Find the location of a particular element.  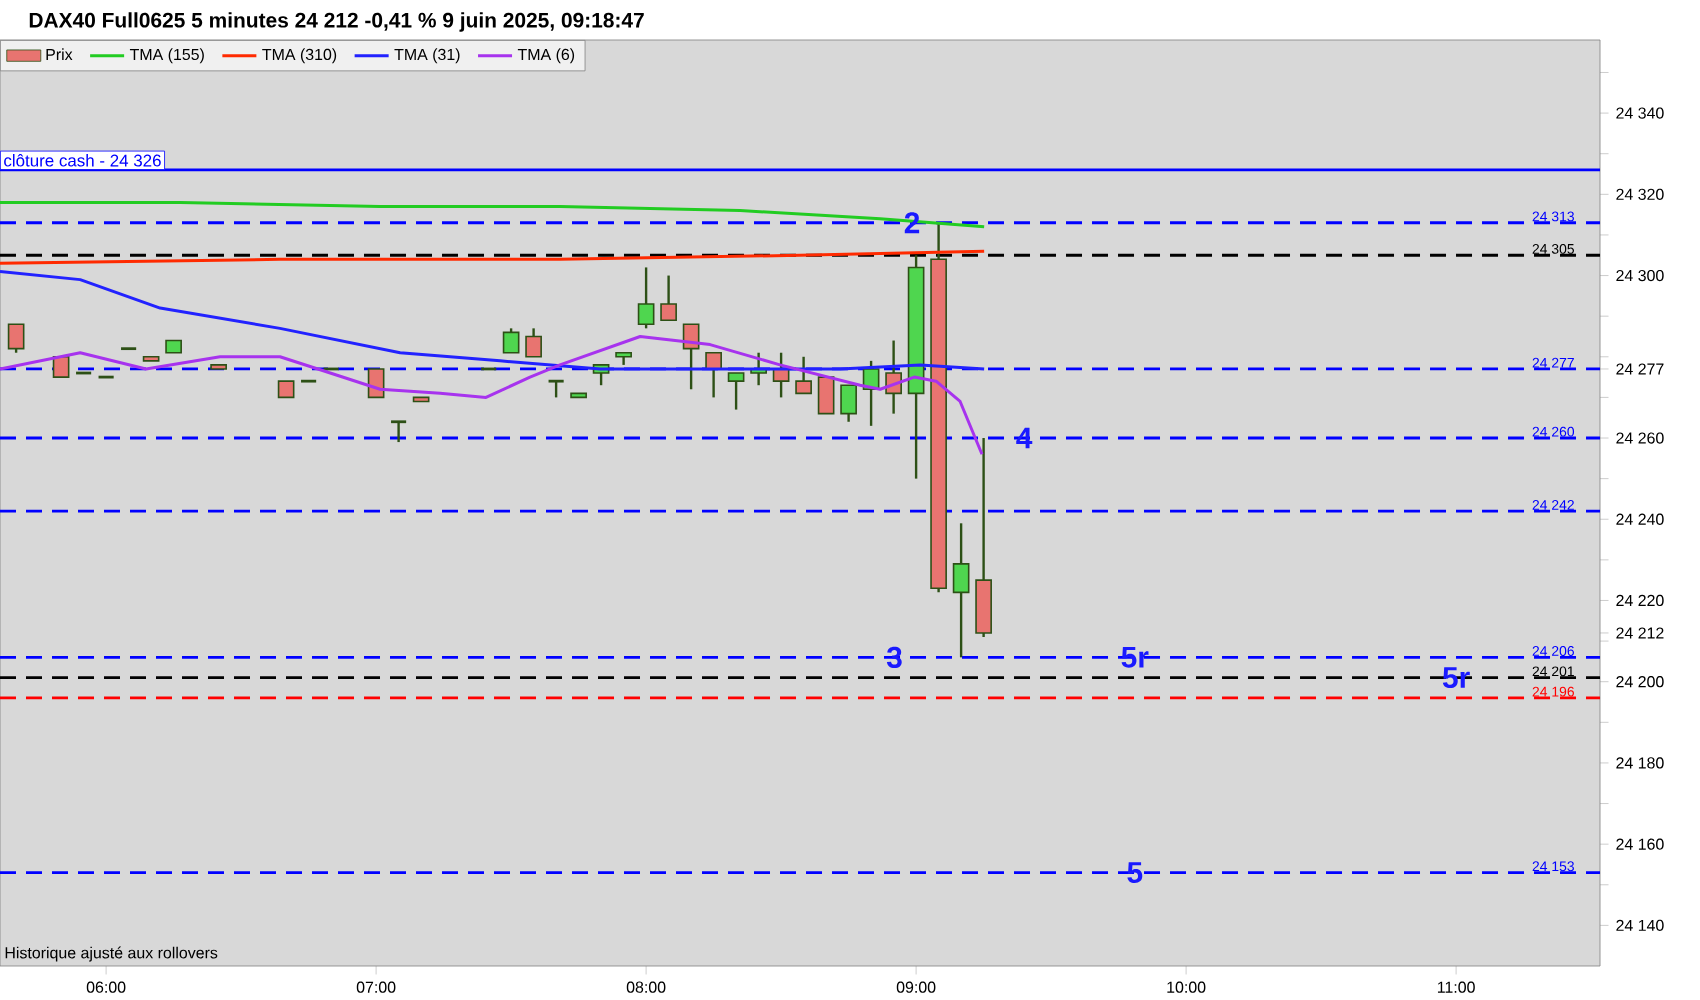

chart-title: DAX40 Full0625 5 minutes 24 212 -0,41 % 9 juin 2025, 09:18:47 is located at coordinates (336, 22).